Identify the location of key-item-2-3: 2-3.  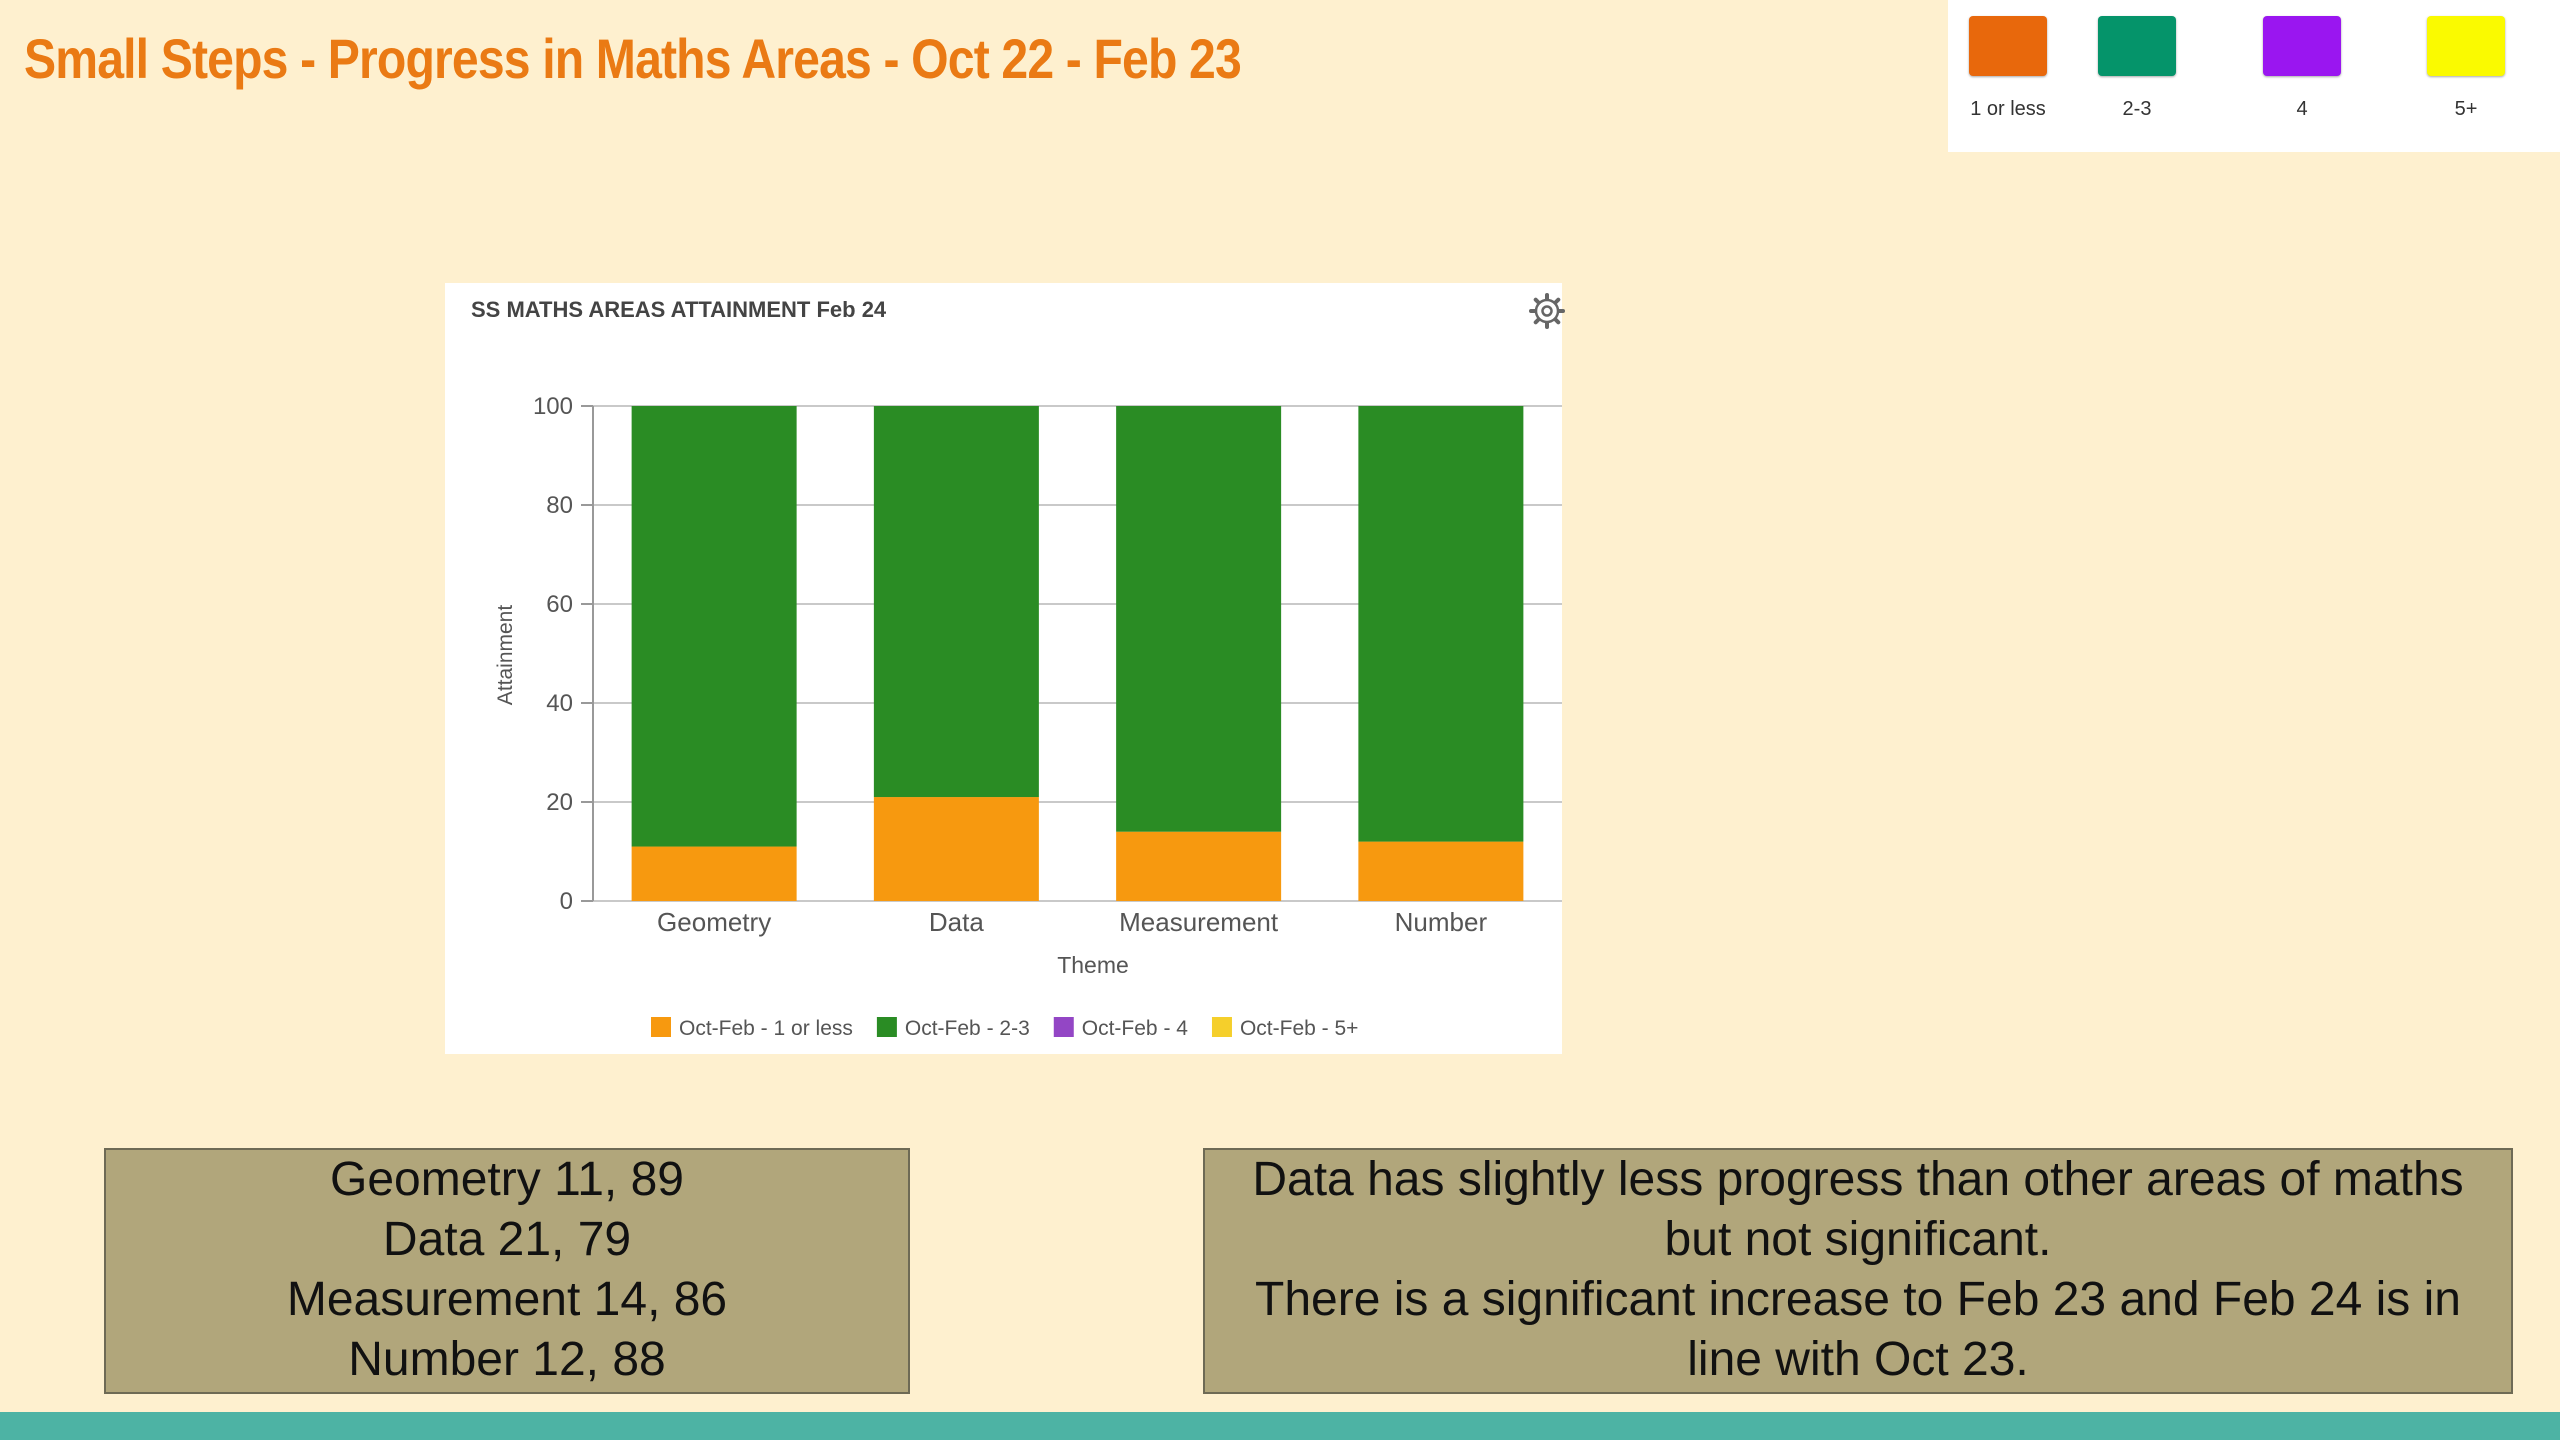
(2137, 68).